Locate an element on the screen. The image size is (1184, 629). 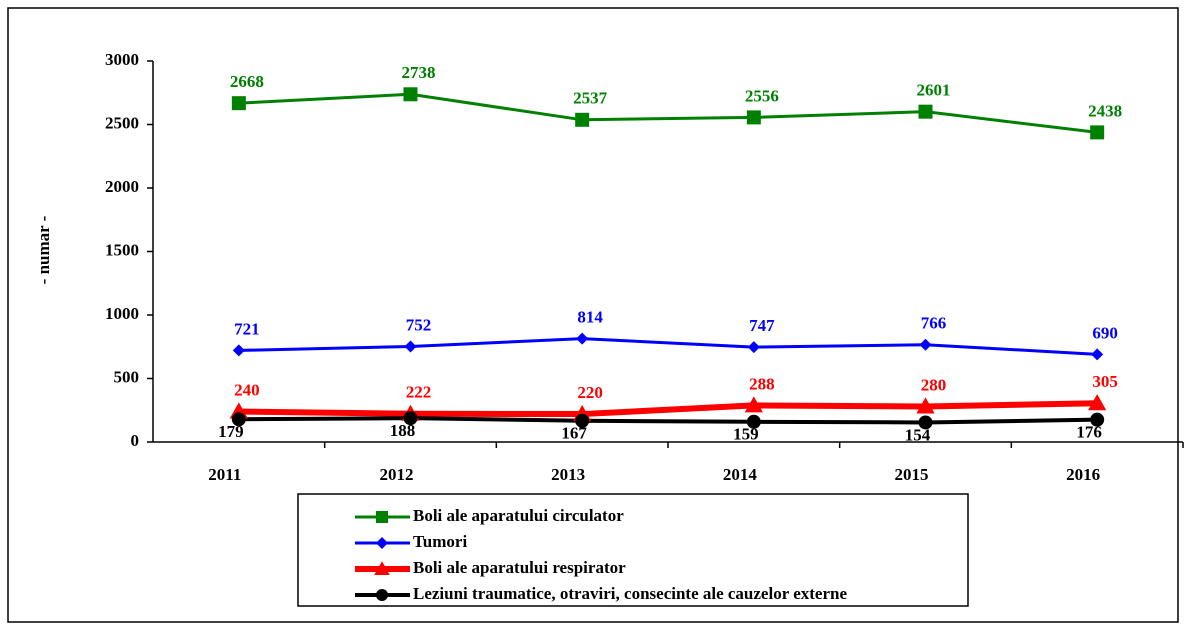
x-tick-label: 2016 is located at coordinates (1083, 474).